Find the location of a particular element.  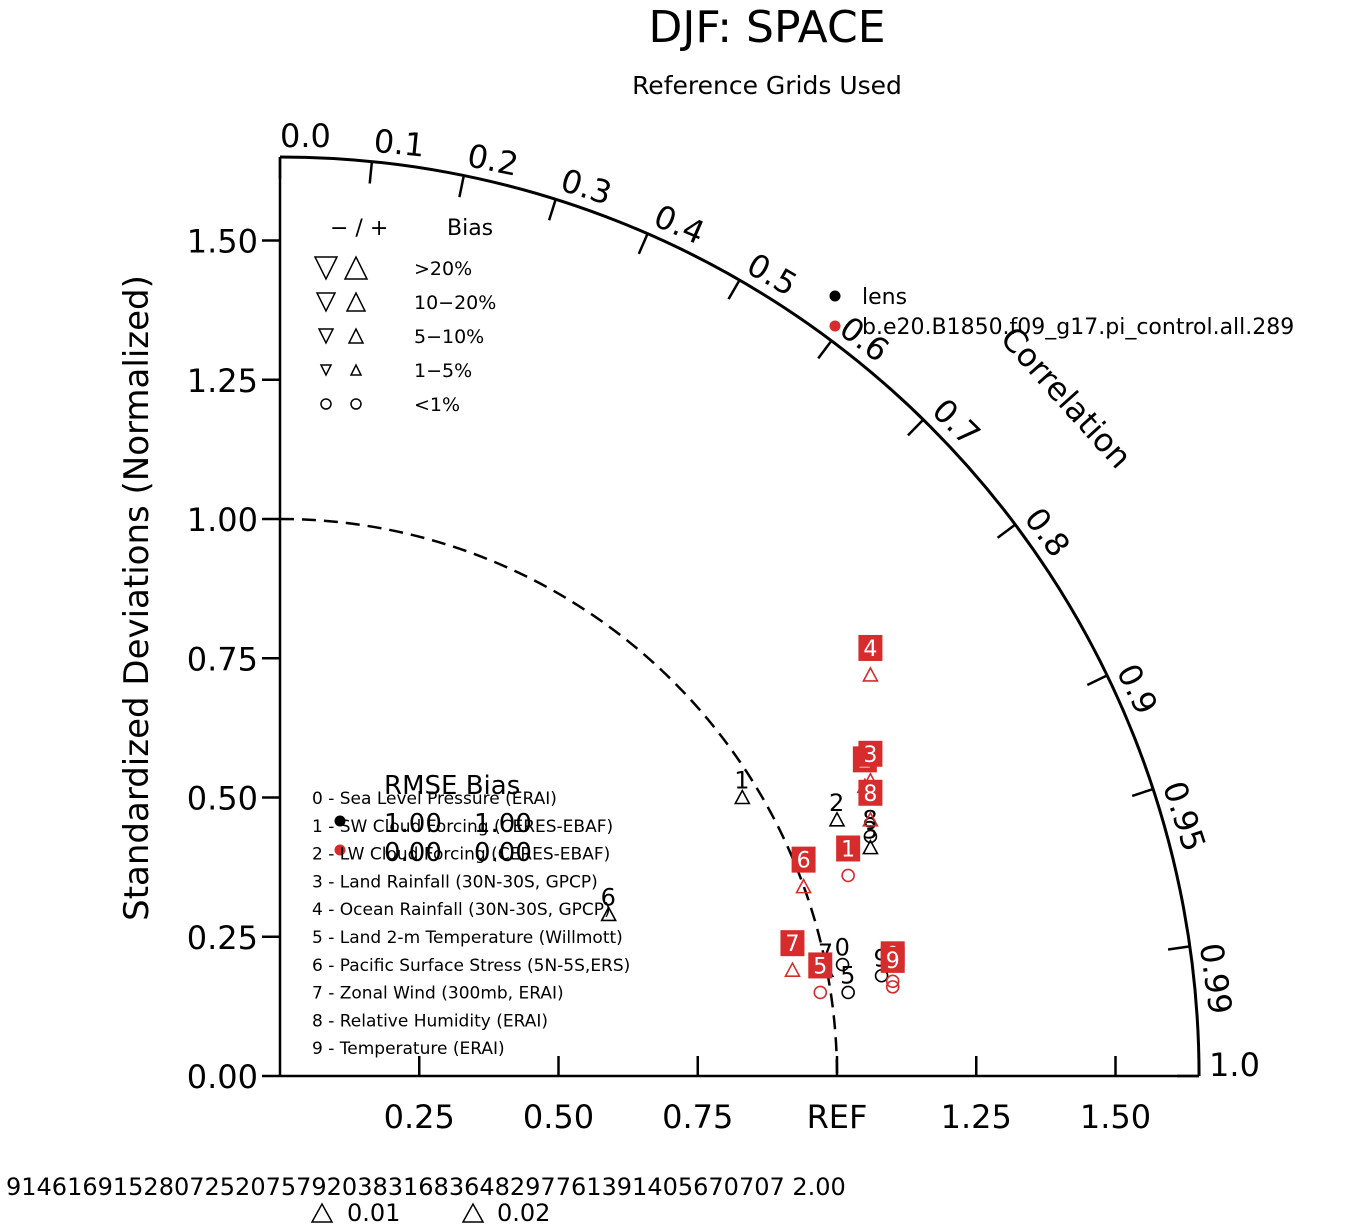

data-point-label: 0 is located at coordinates (842, 948).